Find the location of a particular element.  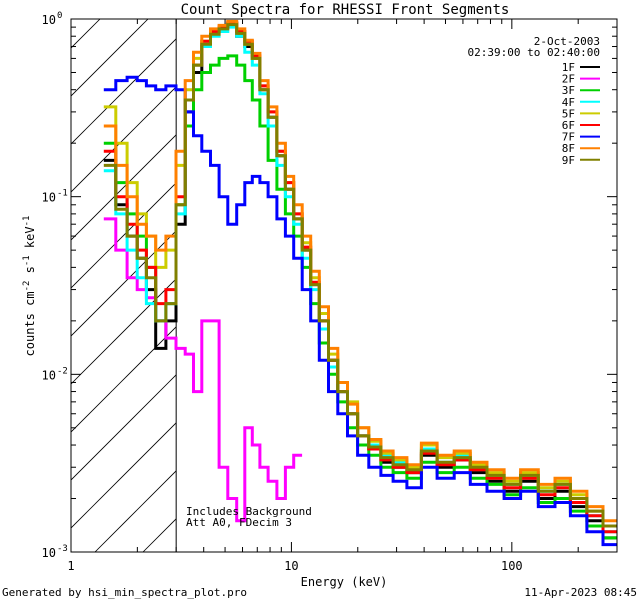

legend-label: 8F is located at coordinates (568, 148).